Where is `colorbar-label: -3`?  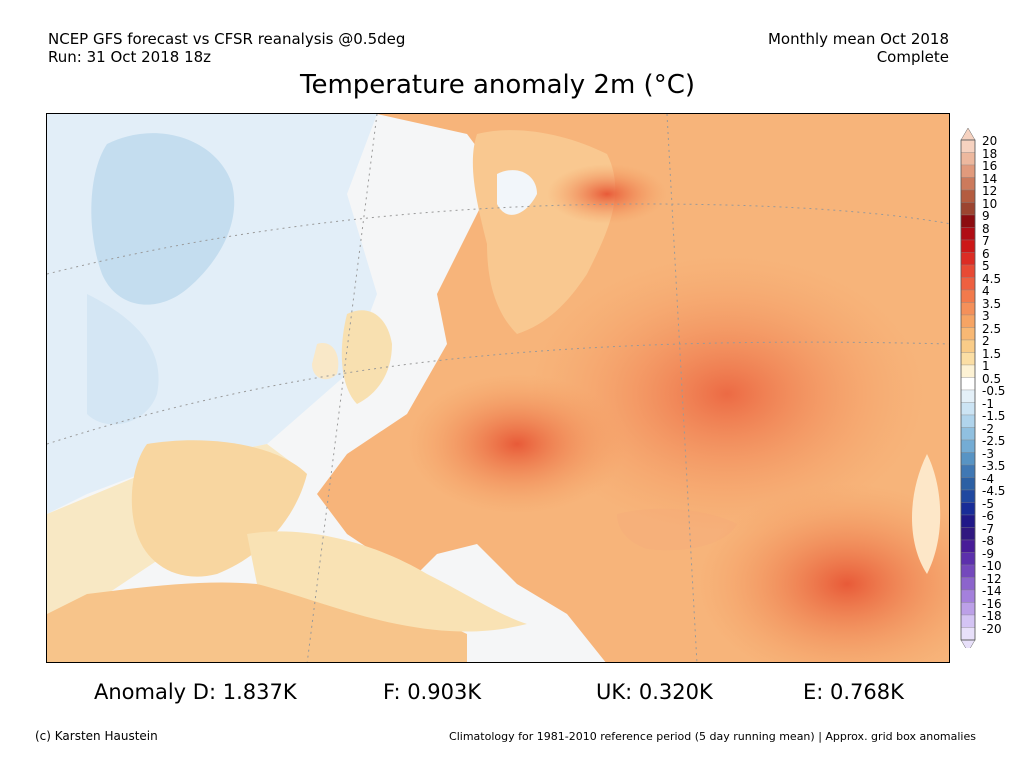 colorbar-label: -3 is located at coordinates (988, 453).